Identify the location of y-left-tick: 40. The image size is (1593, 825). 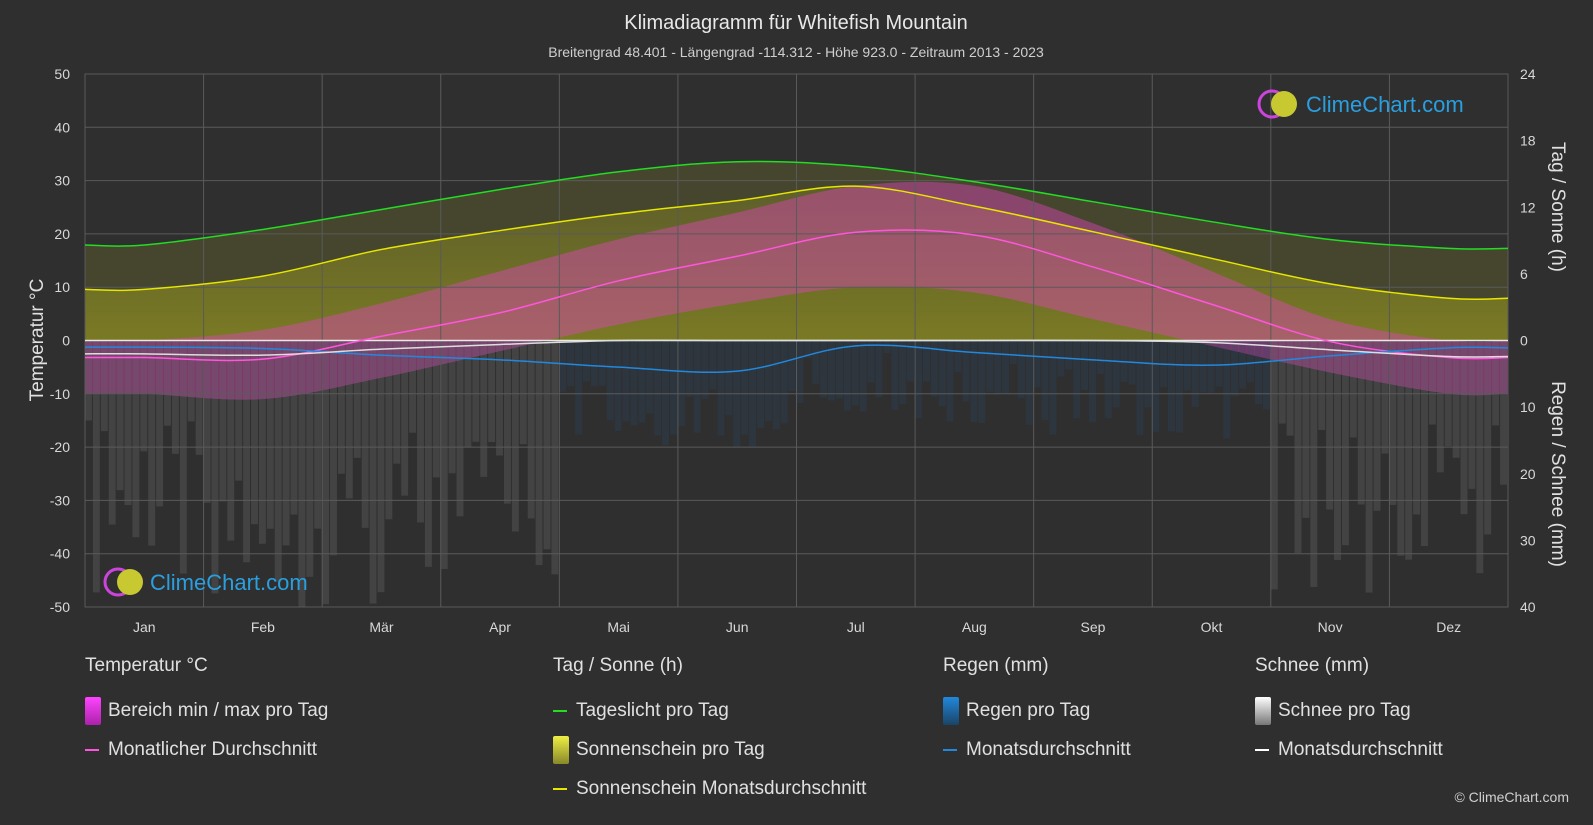
(62, 127).